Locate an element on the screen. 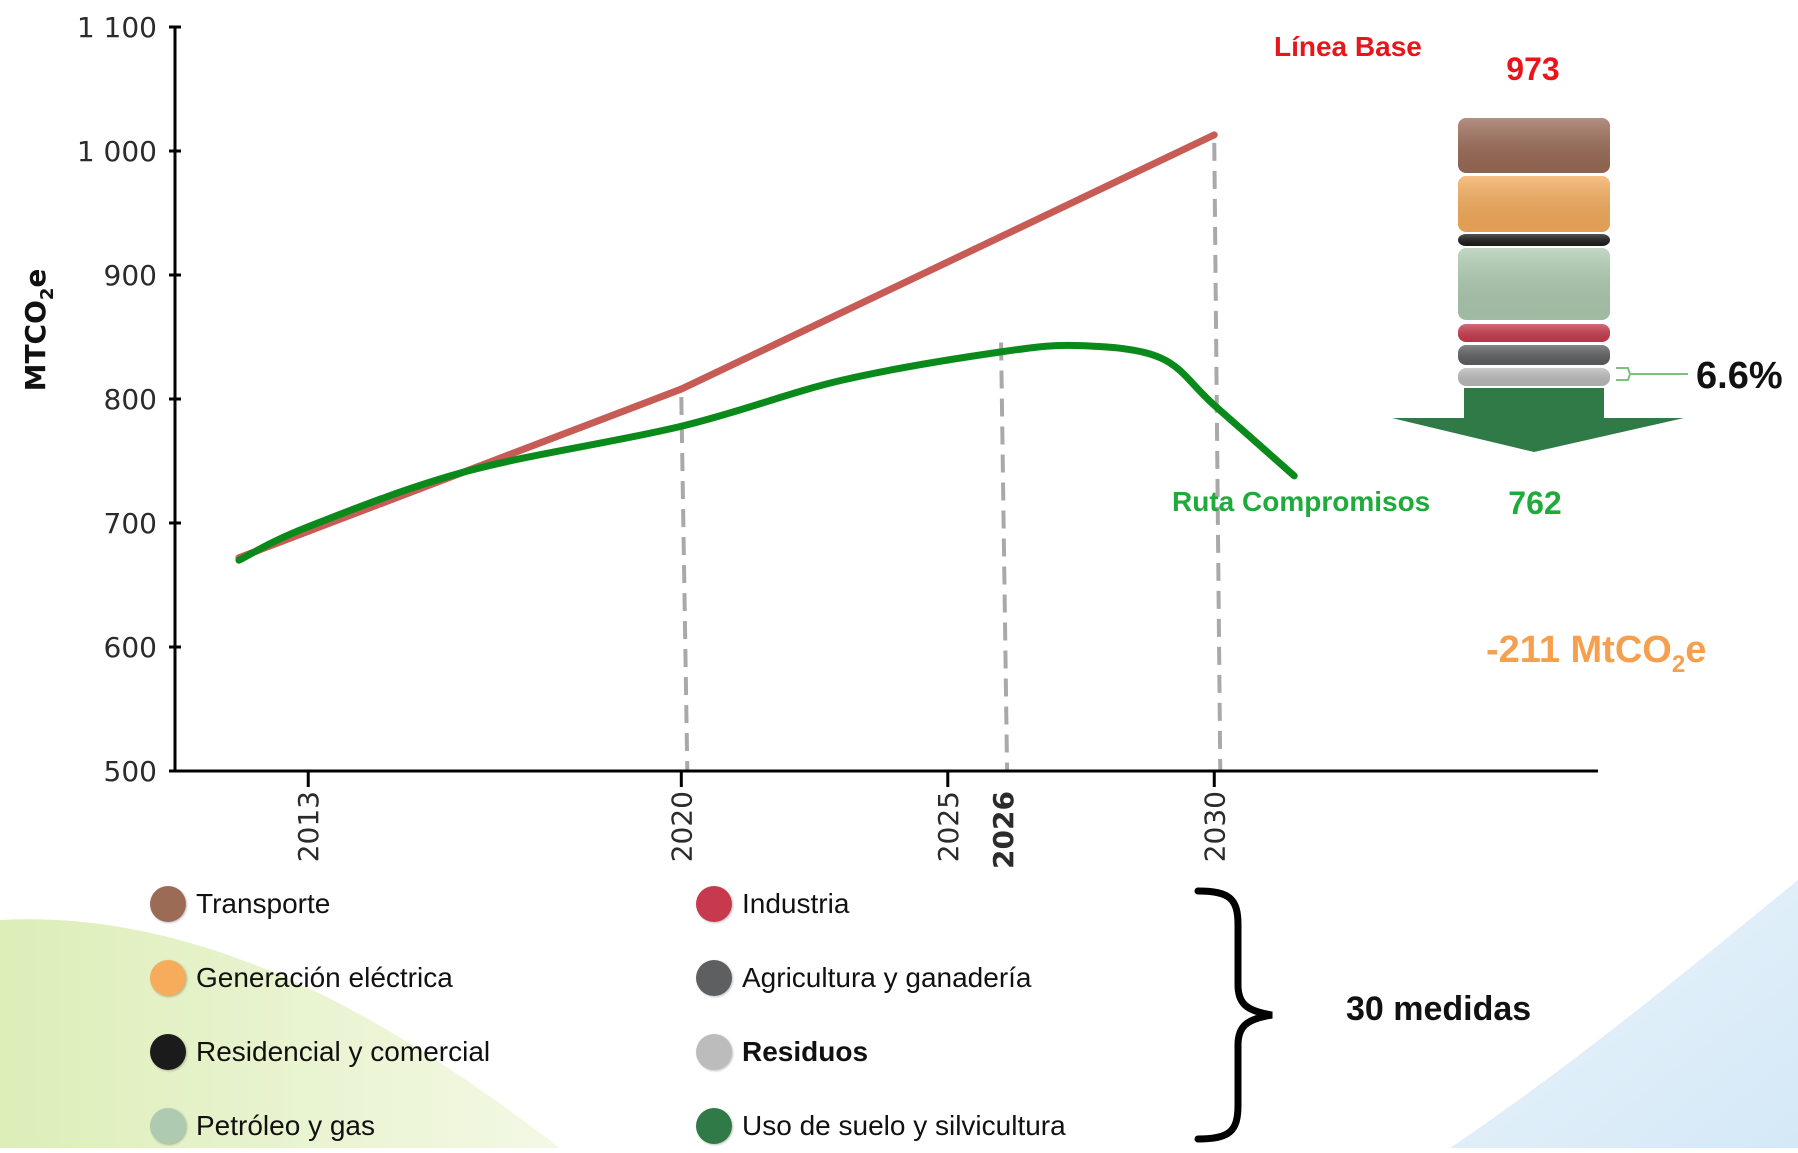 The height and width of the screenshot is (1153, 1798). legend-label: Residuos is located at coordinates (805, 1051).